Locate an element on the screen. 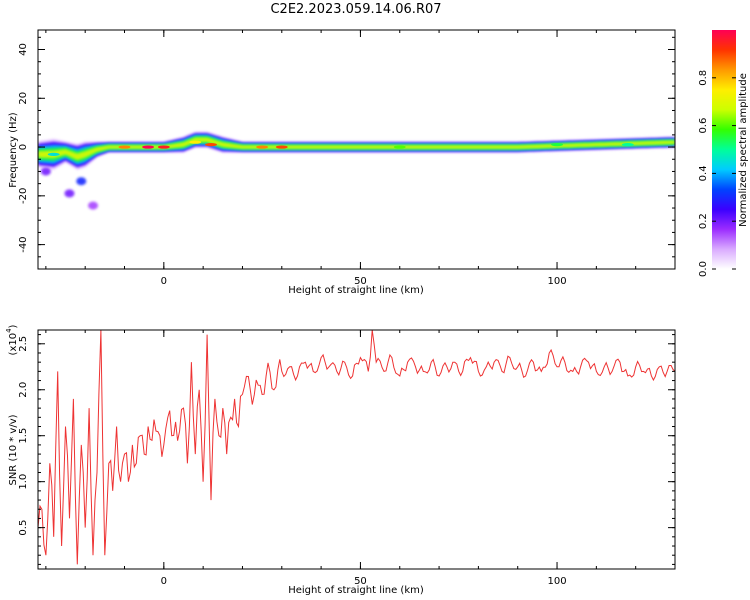 Image resolution: width=750 pixels, height=600 pixels. colorbar-tick-label: 0.0 is located at coordinates (703, 269).